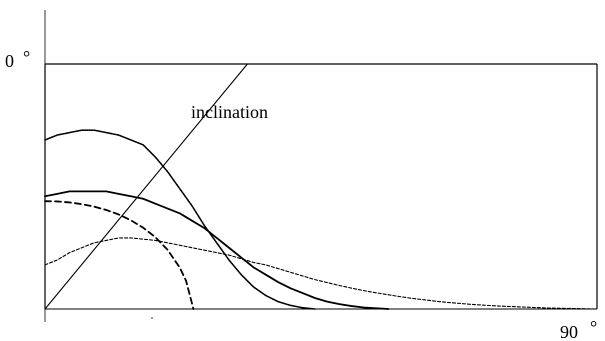 The height and width of the screenshot is (341, 605). What do you see at coordinates (593, 327) in the screenshot?
I see `x-right-degree-symbol: °` at bounding box center [593, 327].